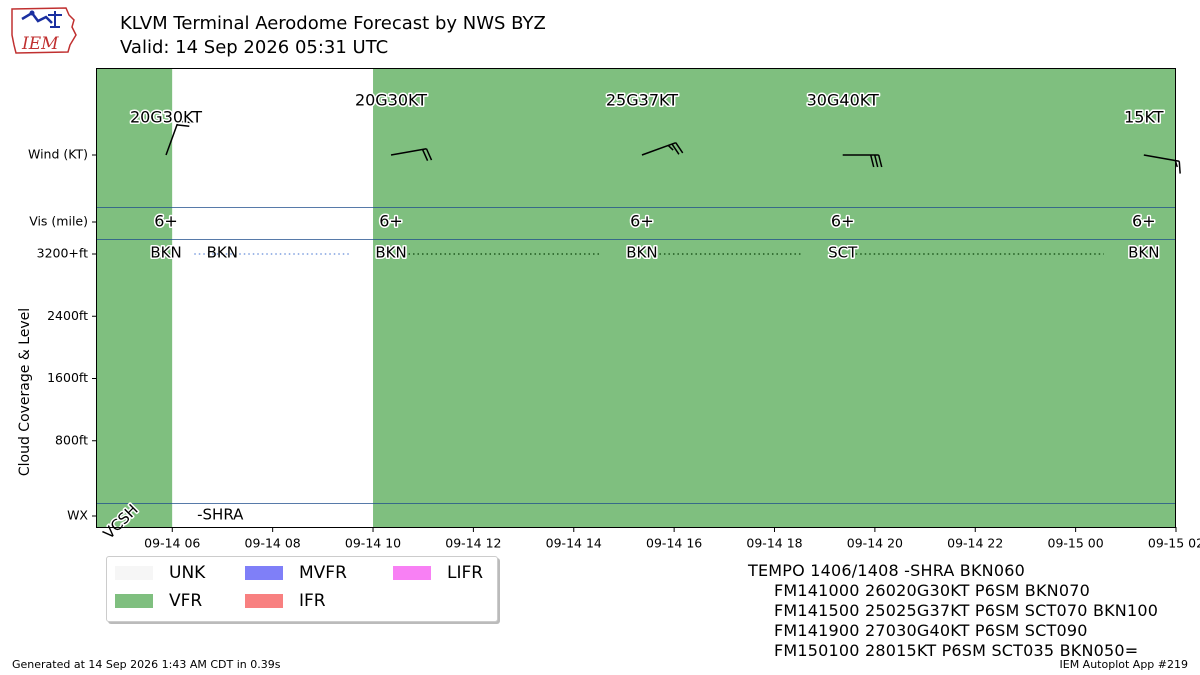 This screenshot has height=675, width=1200. Describe the element at coordinates (373, 543) in the screenshot. I see `x-tick-label: 09-14 10` at that location.